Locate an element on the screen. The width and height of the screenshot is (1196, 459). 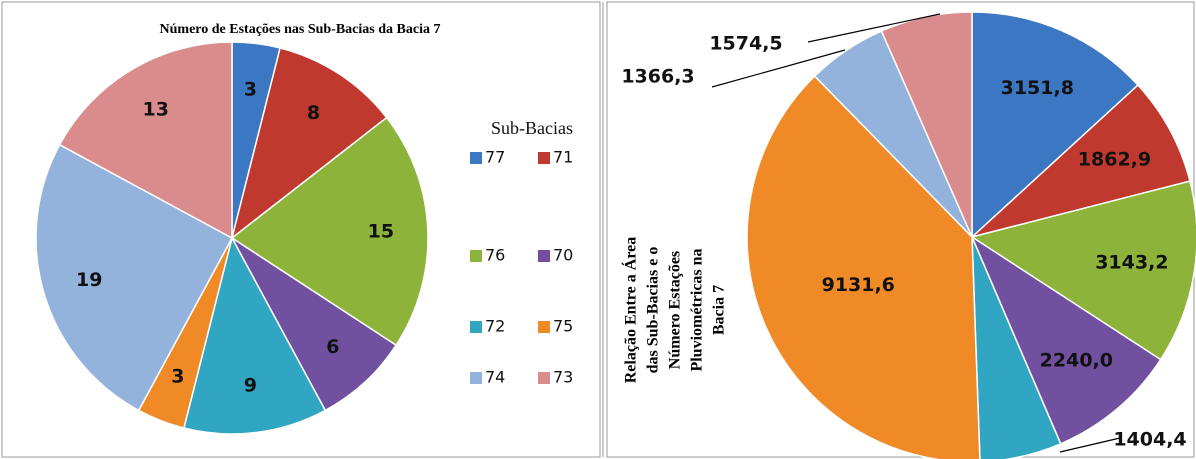
chart-title: Bacia 7 is located at coordinates (719, 310).